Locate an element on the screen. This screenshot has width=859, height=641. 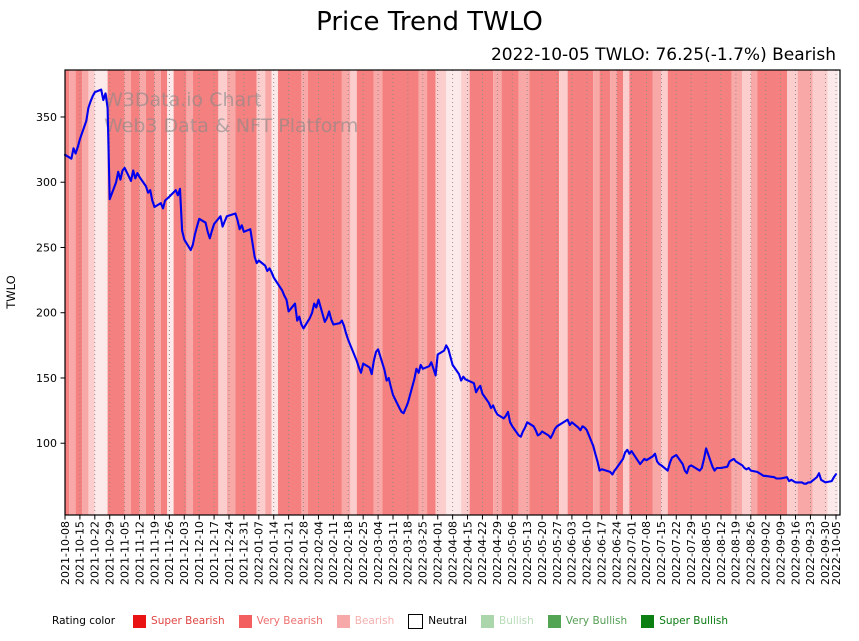
y-tick-label: 200 is located at coordinates (46, 313).